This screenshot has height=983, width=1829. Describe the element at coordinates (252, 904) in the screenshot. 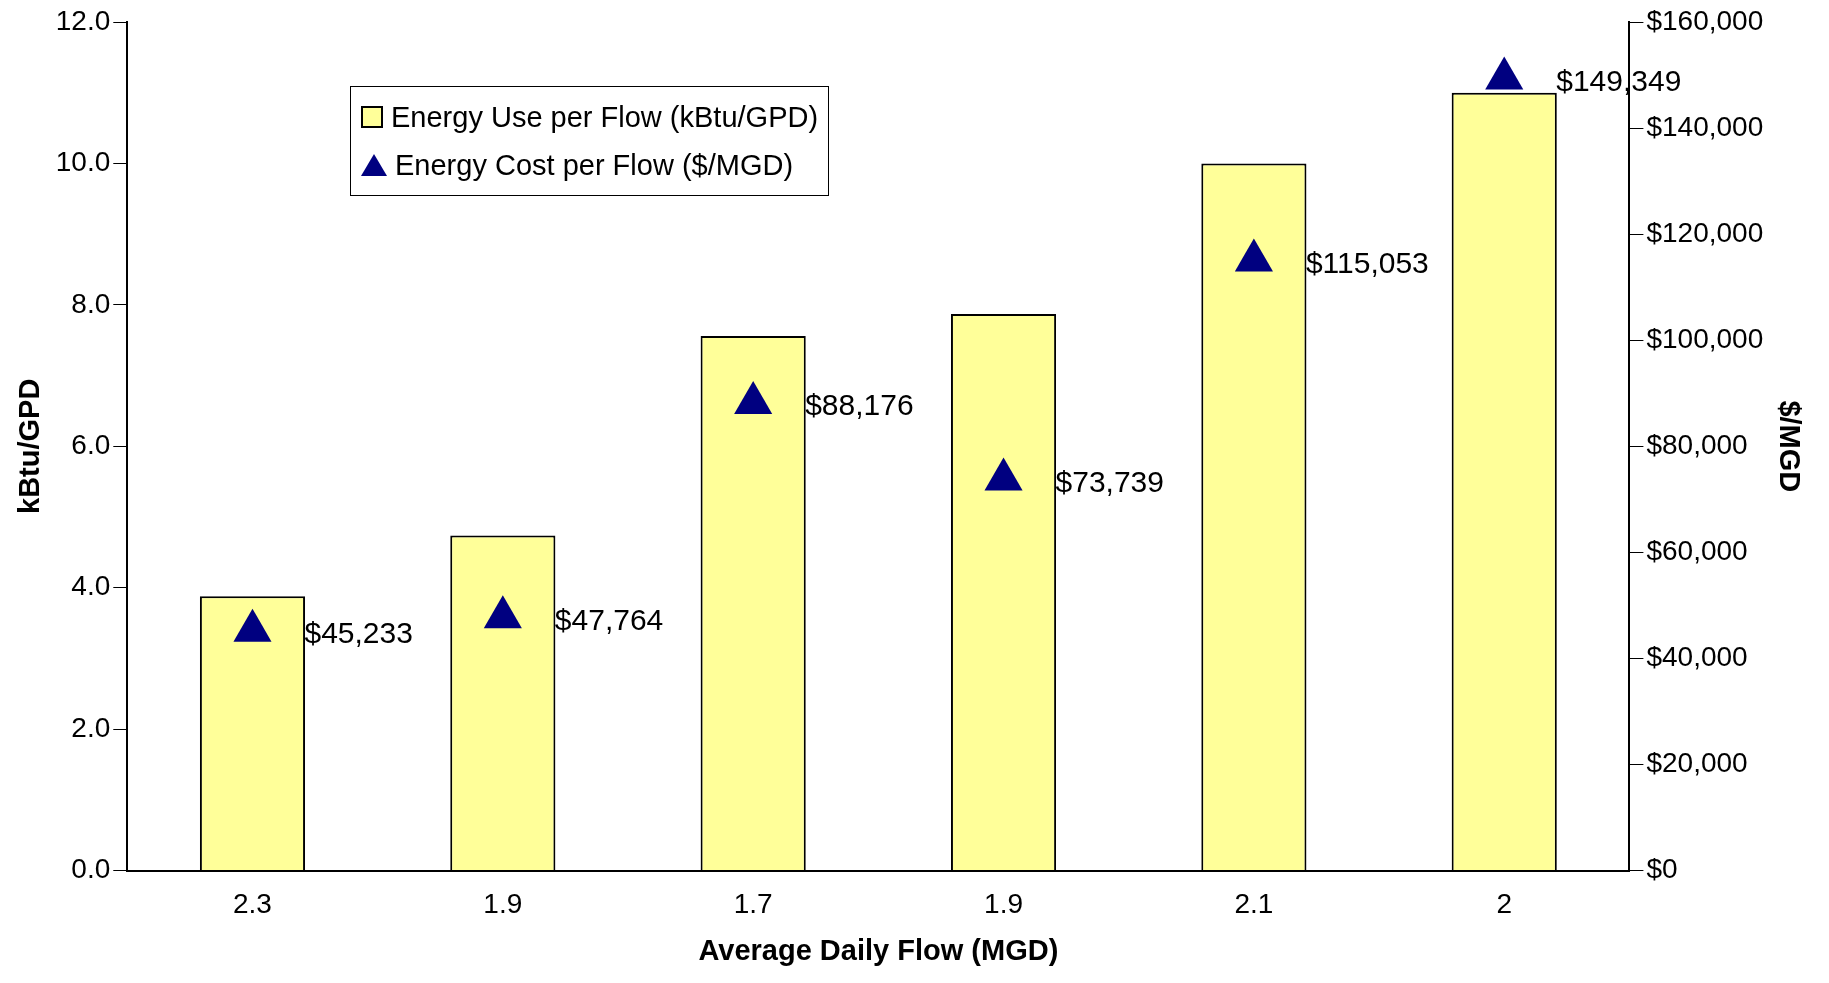

I see `x-tick-label: 2.3` at that location.